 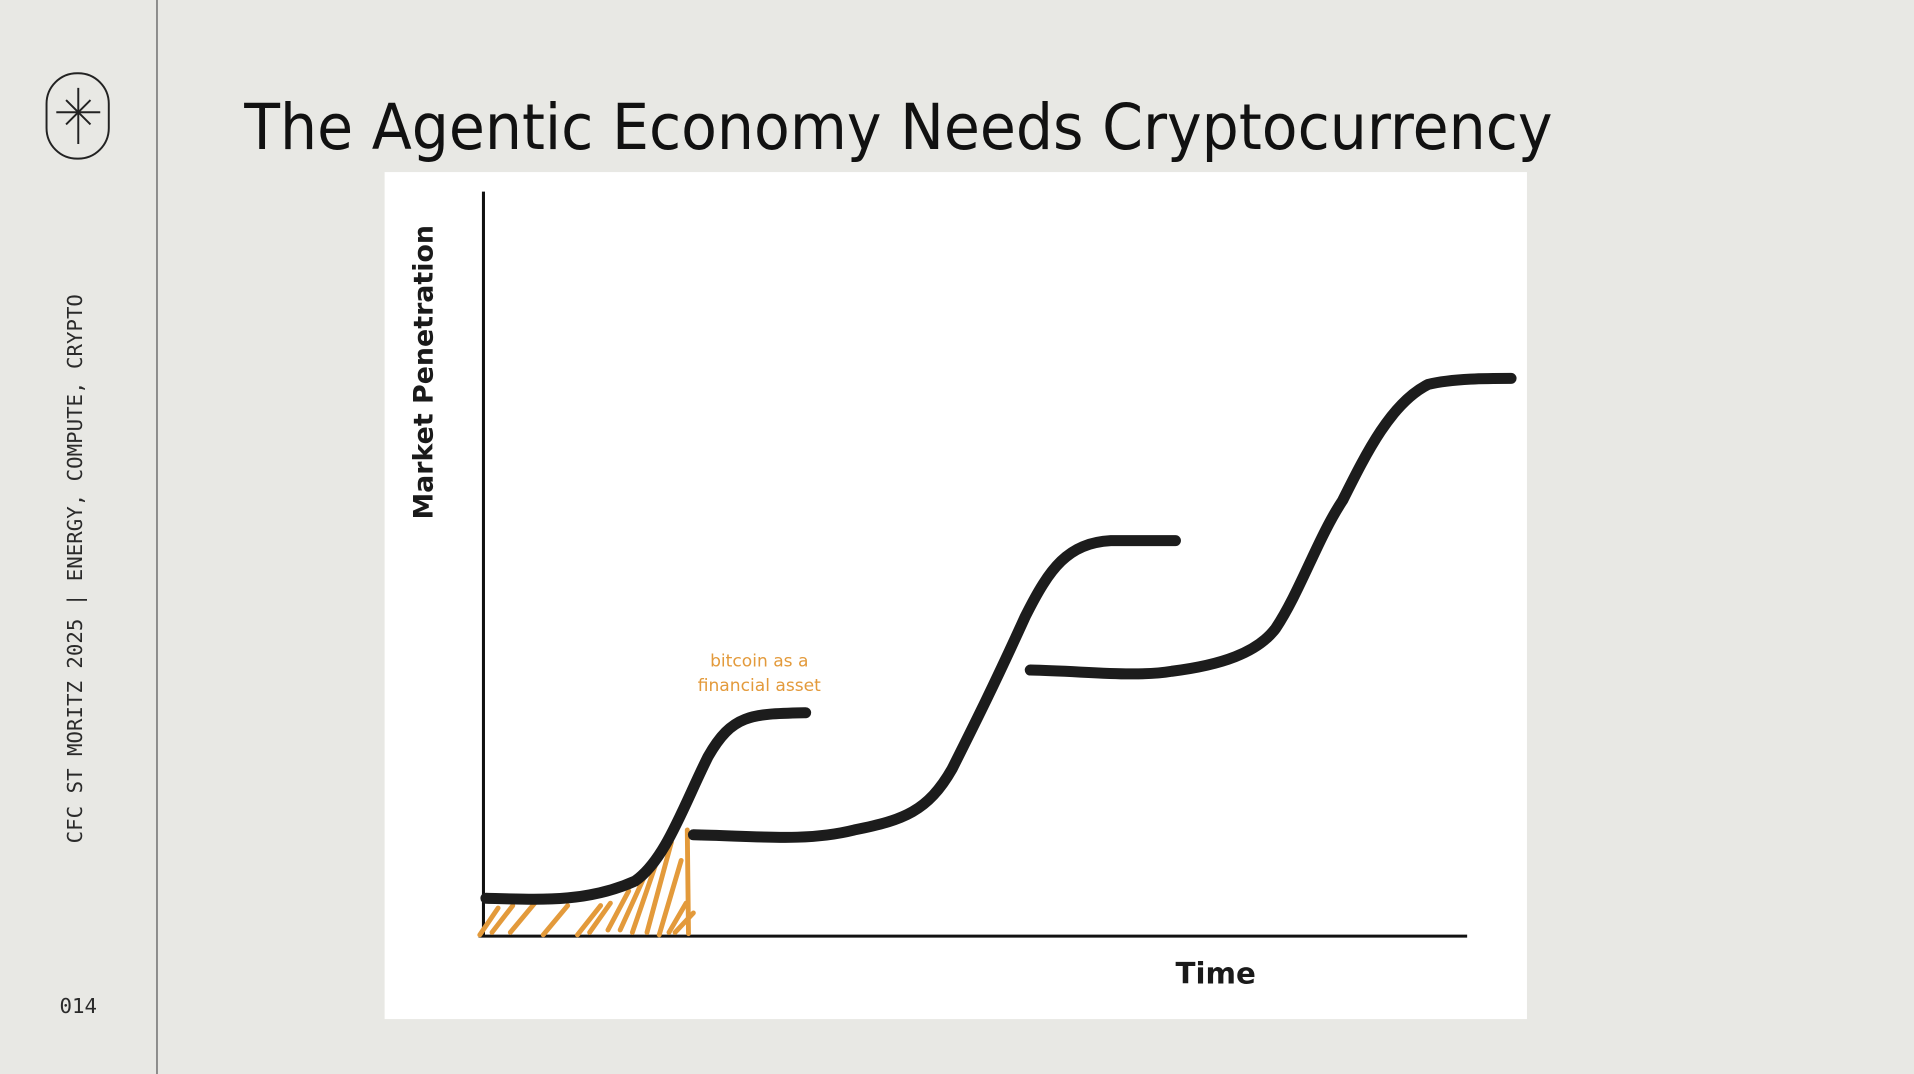 What do you see at coordinates (1216, 974) in the screenshot?
I see `x-axis-label: Time` at bounding box center [1216, 974].